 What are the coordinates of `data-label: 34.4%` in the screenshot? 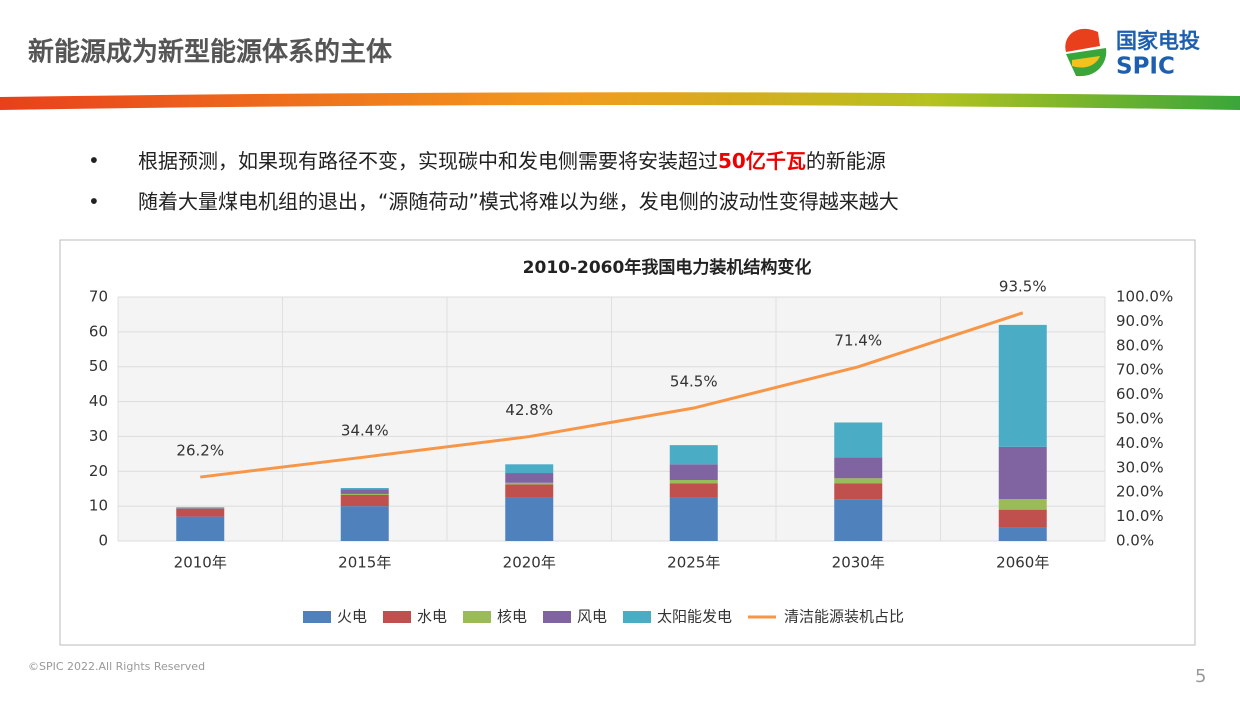 It's located at (365, 431).